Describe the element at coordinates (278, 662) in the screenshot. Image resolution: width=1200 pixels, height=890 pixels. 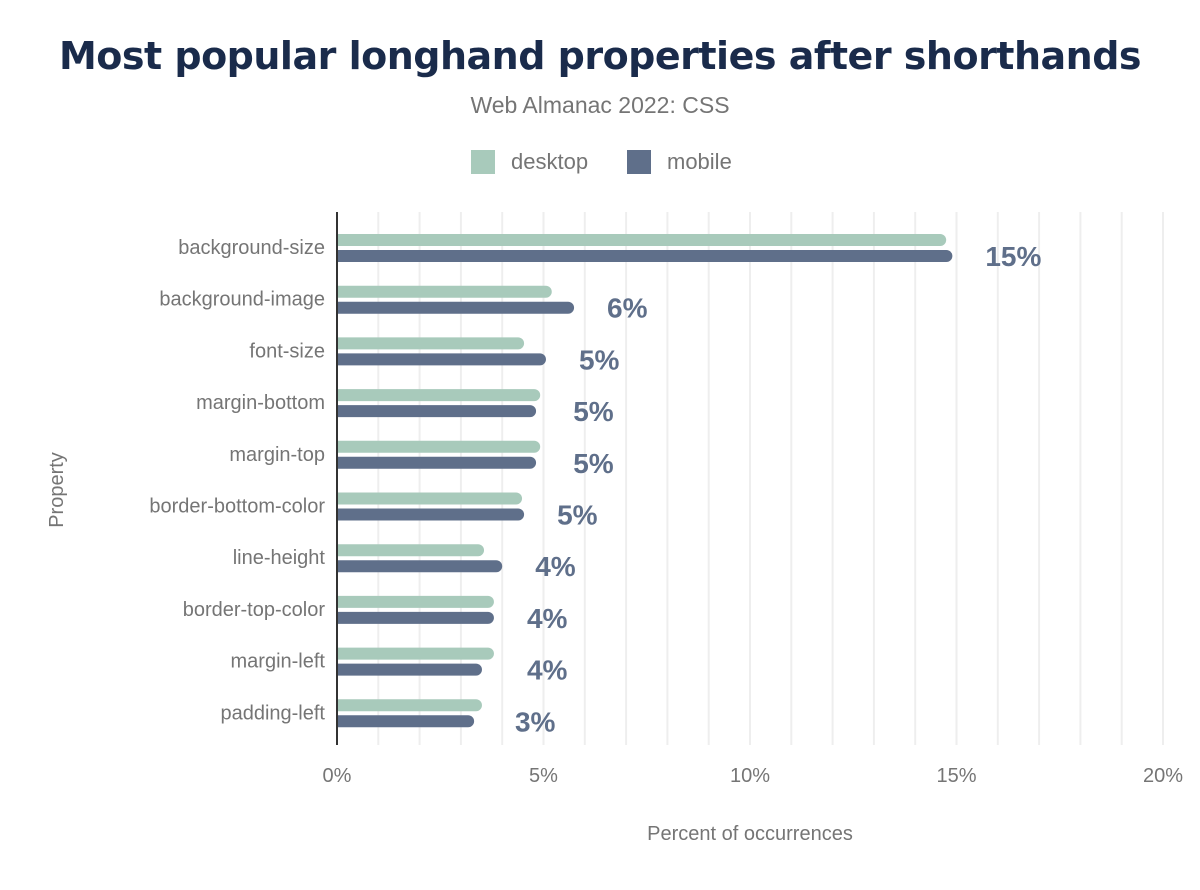
I see `y-tick-label: margin-left` at that location.